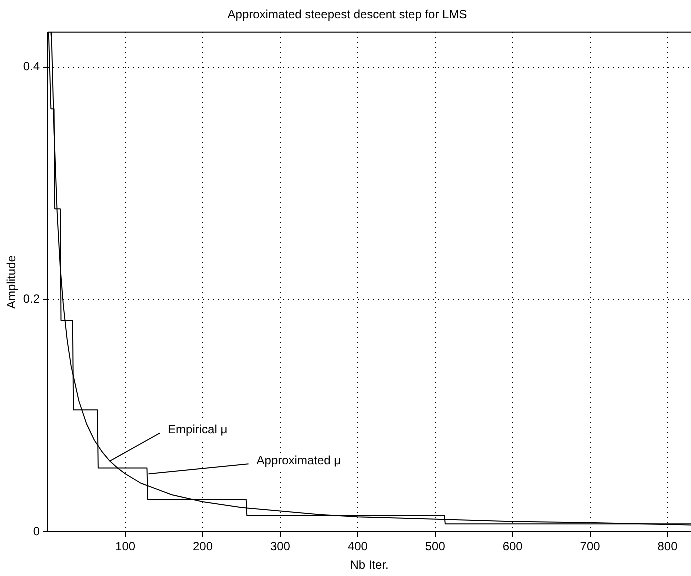 This screenshot has width=691, height=576. What do you see at coordinates (358, 547) in the screenshot?
I see `x-tick-label: 400` at bounding box center [358, 547].